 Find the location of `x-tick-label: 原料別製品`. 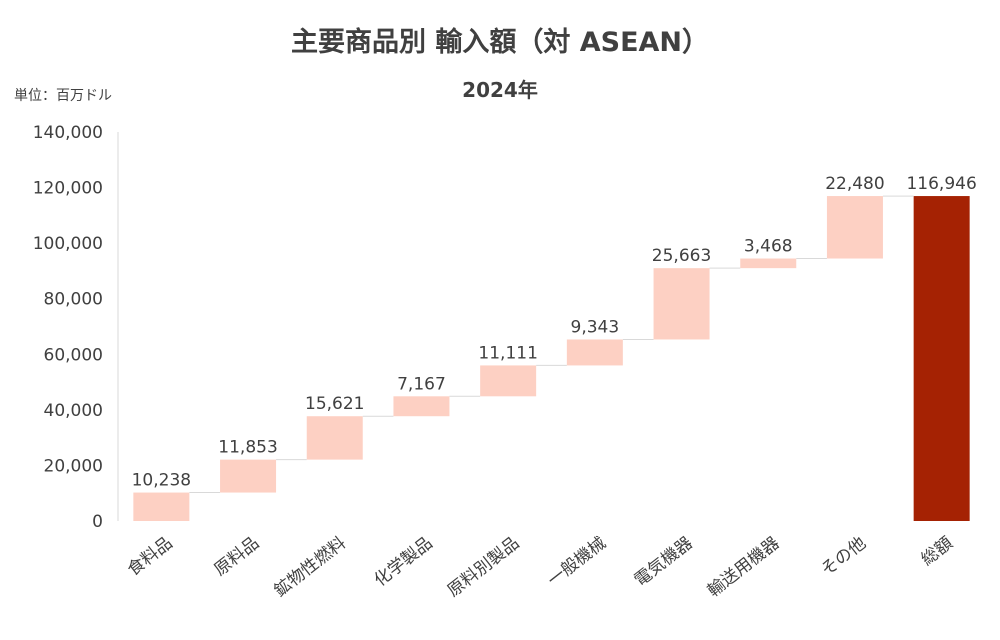

x-tick-label: 原料別製品 is located at coordinates (483, 567).